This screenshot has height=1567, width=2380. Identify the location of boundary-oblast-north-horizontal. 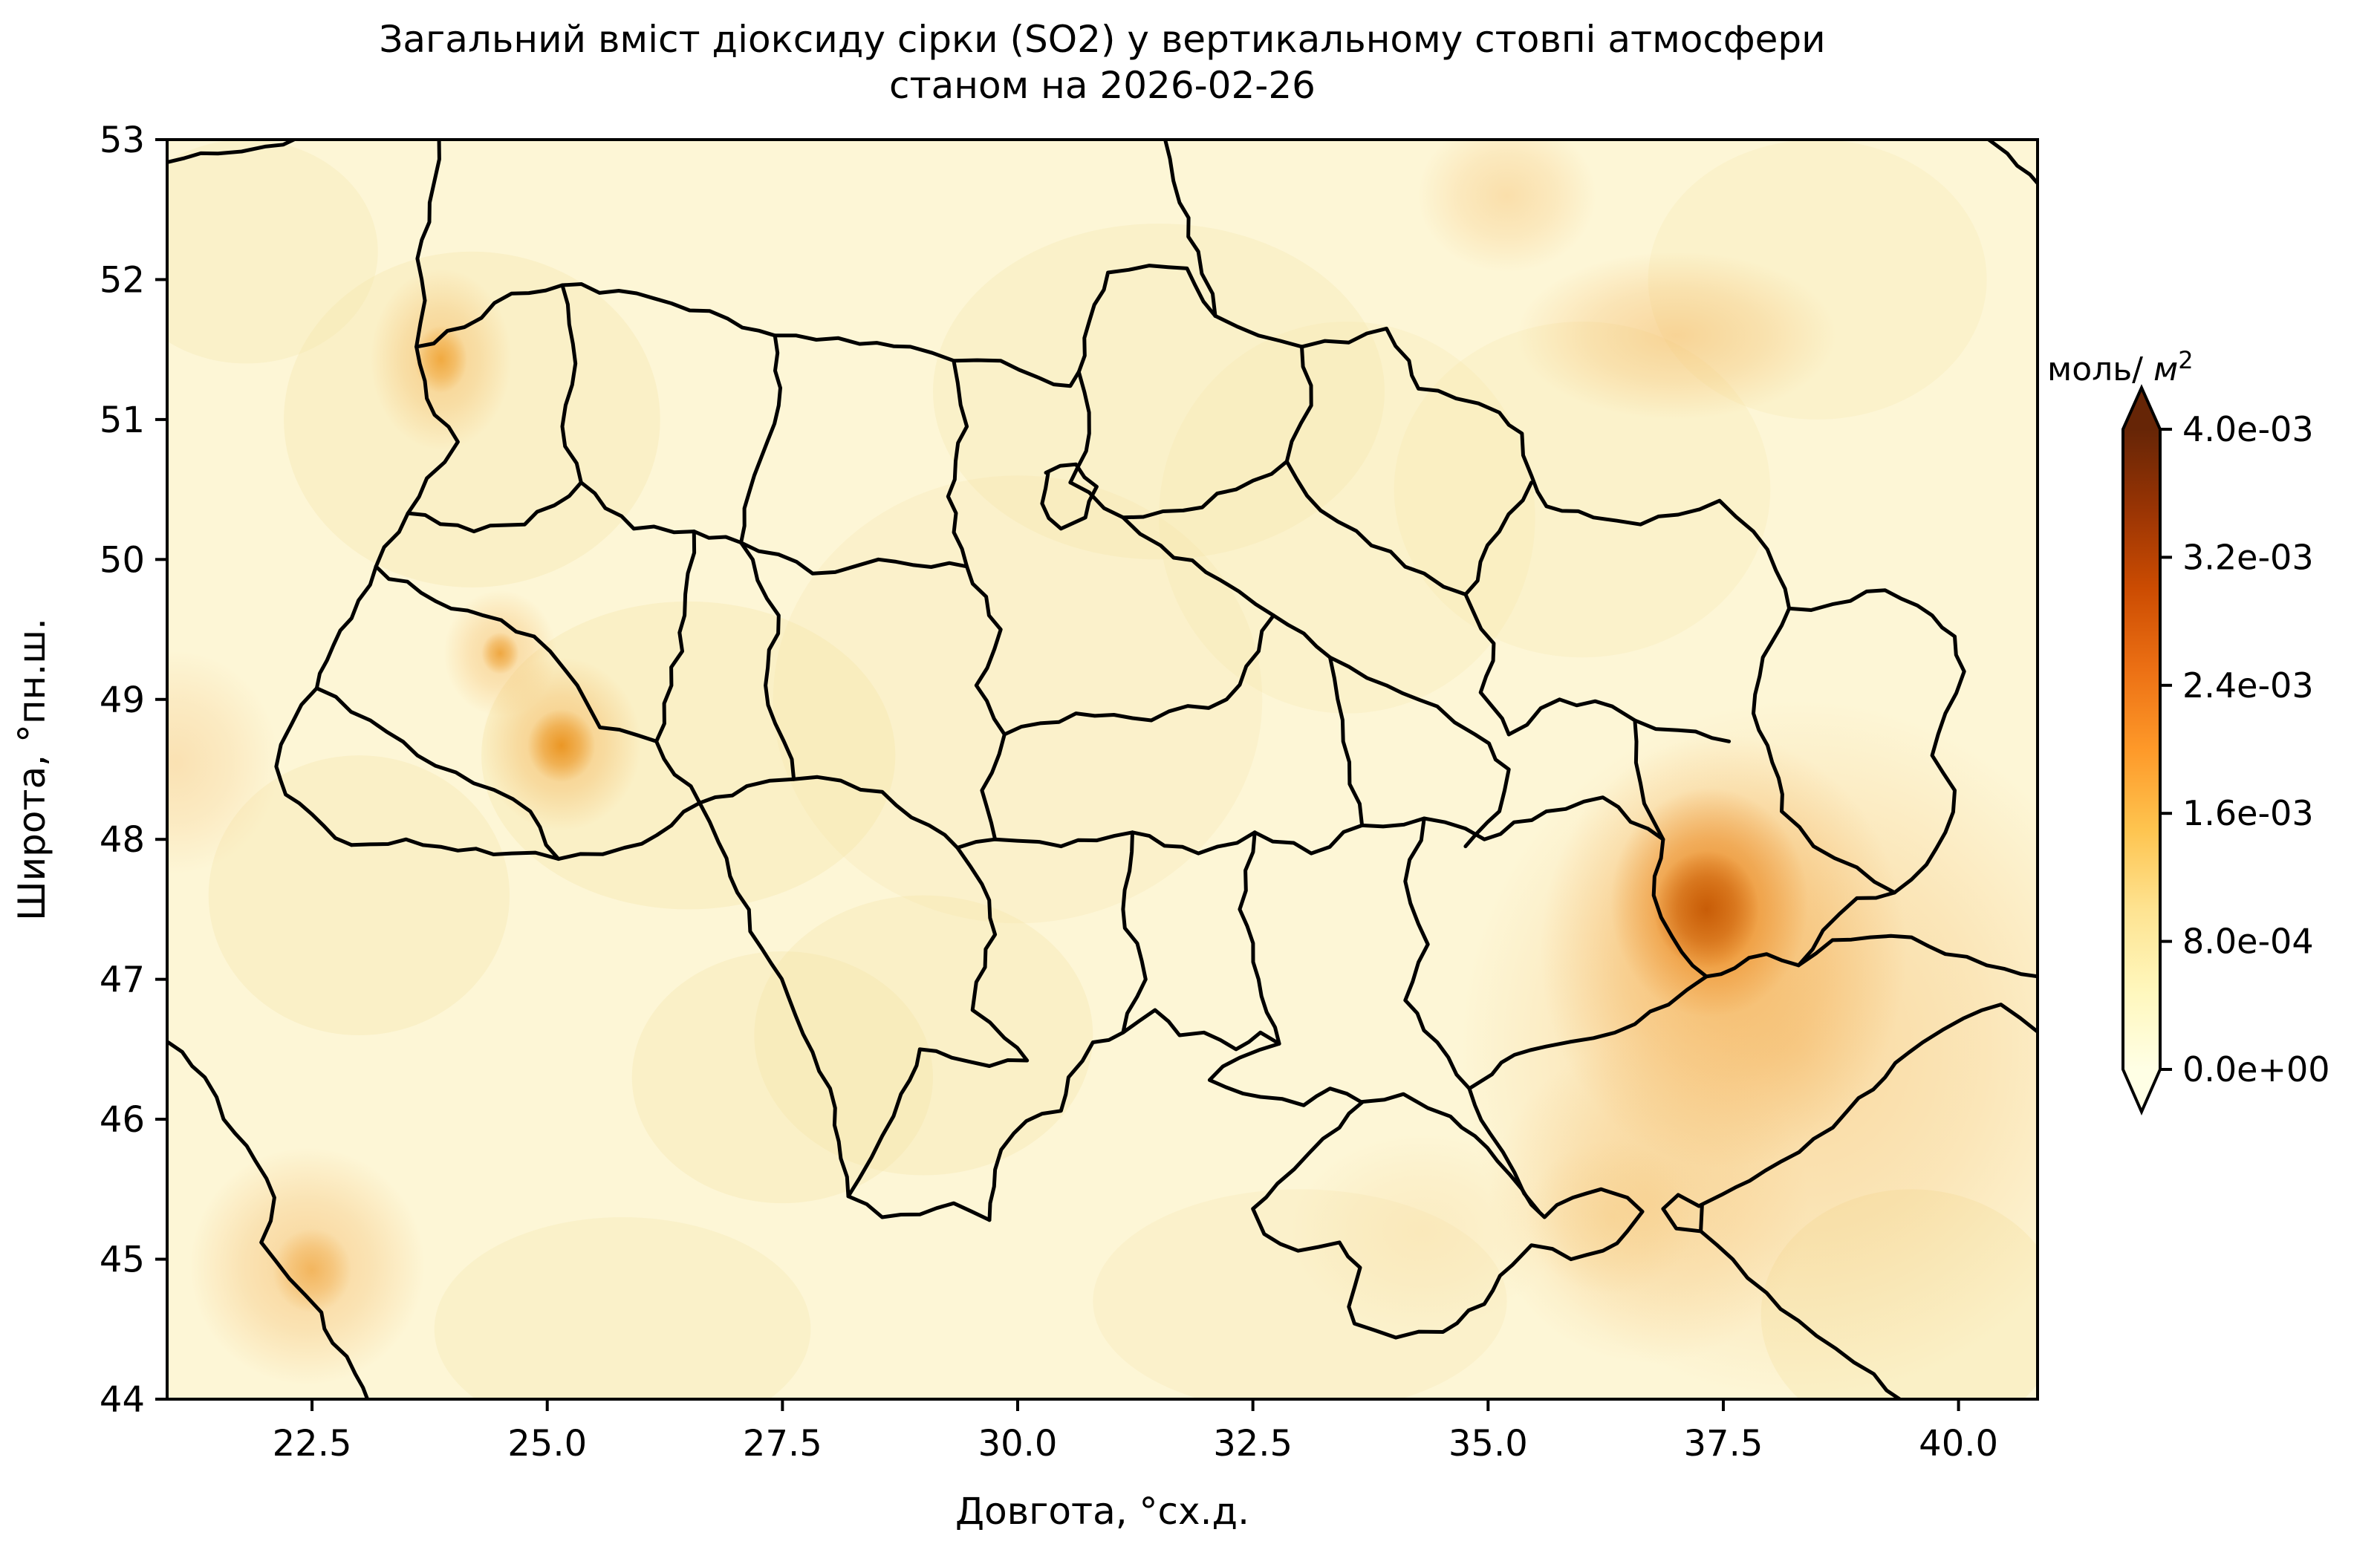
(575, 512).